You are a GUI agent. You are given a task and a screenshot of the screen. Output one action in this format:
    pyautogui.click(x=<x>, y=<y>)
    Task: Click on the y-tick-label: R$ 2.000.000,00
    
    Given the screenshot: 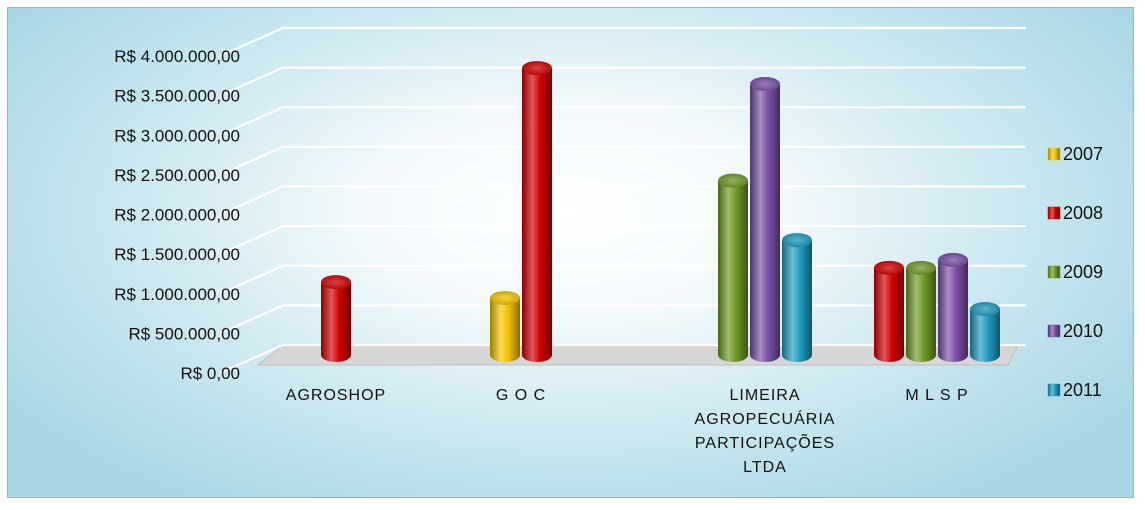 What is the action you would take?
    pyautogui.click(x=177, y=215)
    